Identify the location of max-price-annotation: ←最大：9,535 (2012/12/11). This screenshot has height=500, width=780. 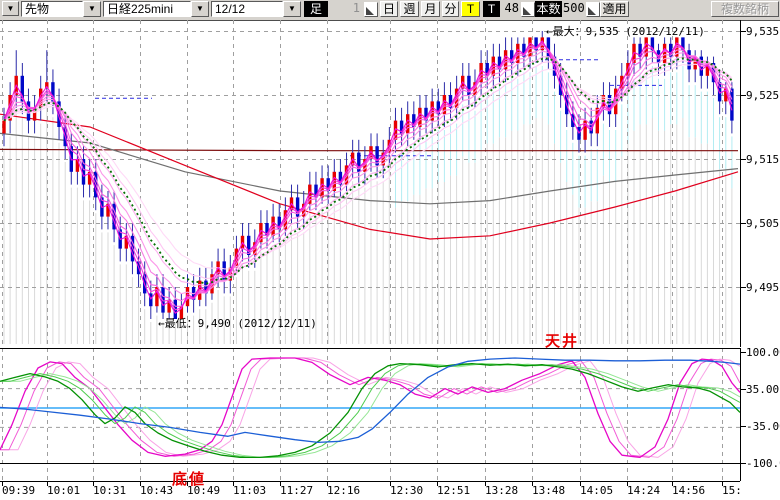
(625, 31).